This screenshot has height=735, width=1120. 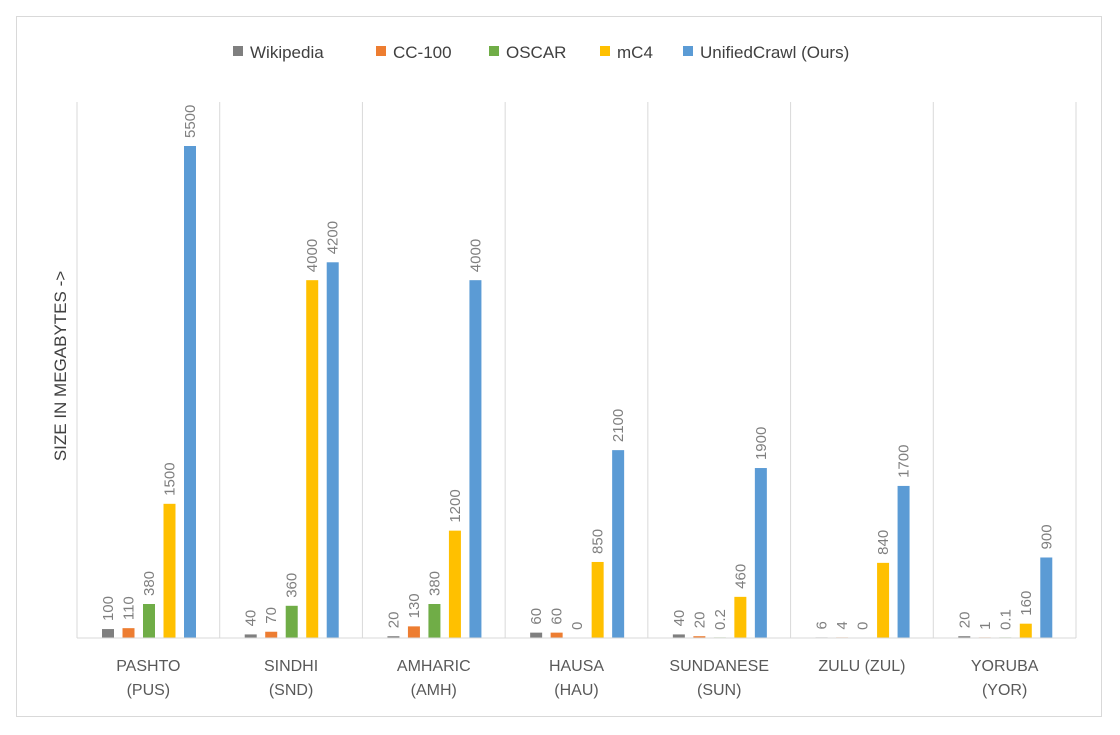 What do you see at coordinates (434, 666) in the screenshot?
I see `x-tick-label: AMHARIC` at bounding box center [434, 666].